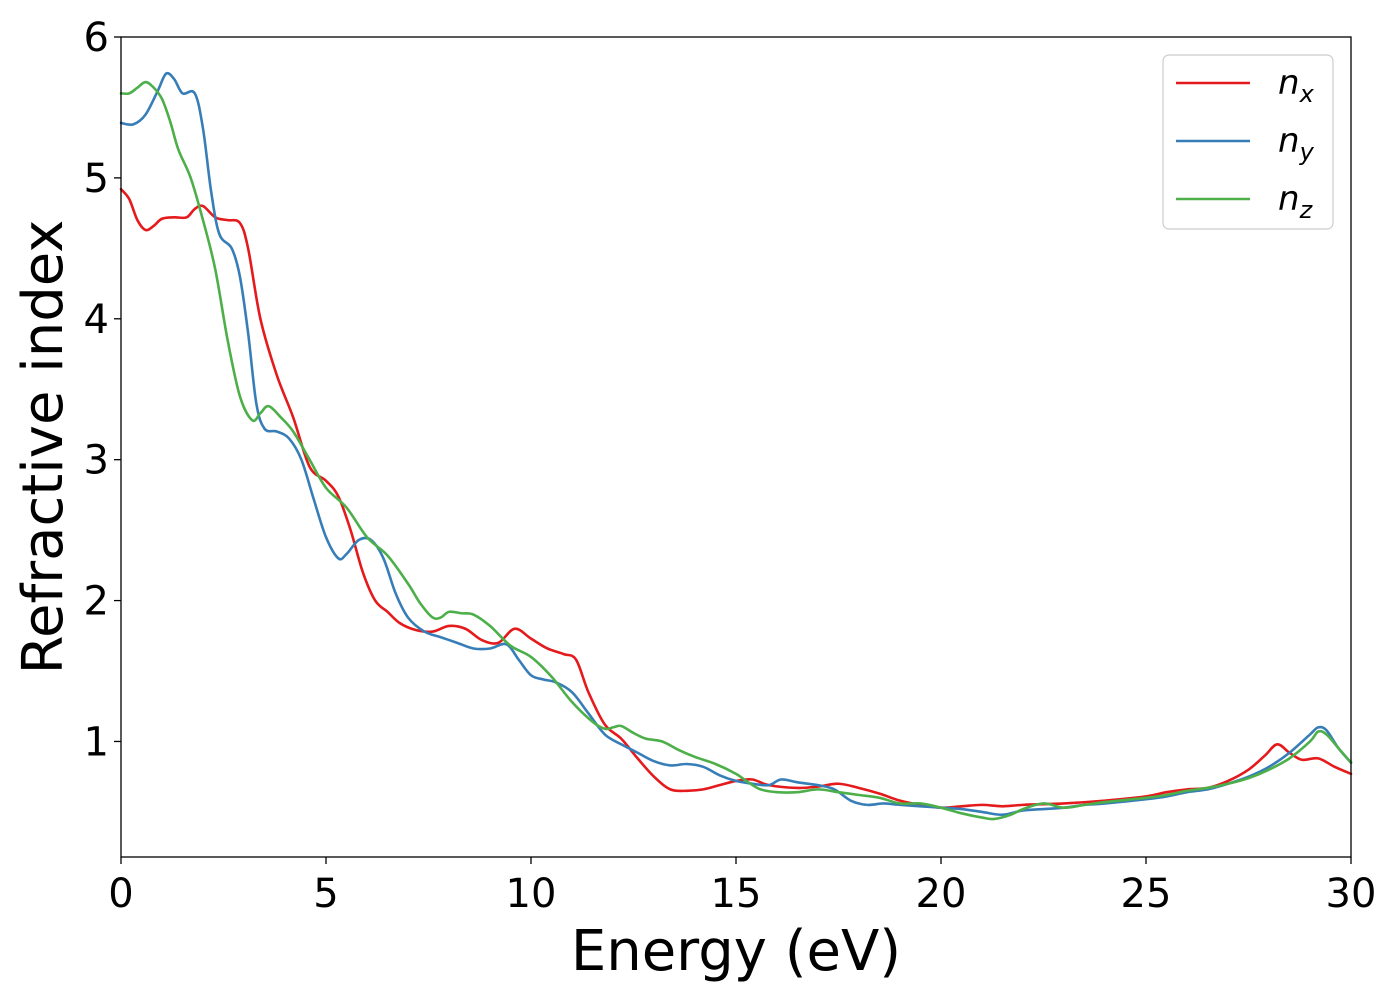  I want to click on x-tick-label: 25, so click(1146, 894).